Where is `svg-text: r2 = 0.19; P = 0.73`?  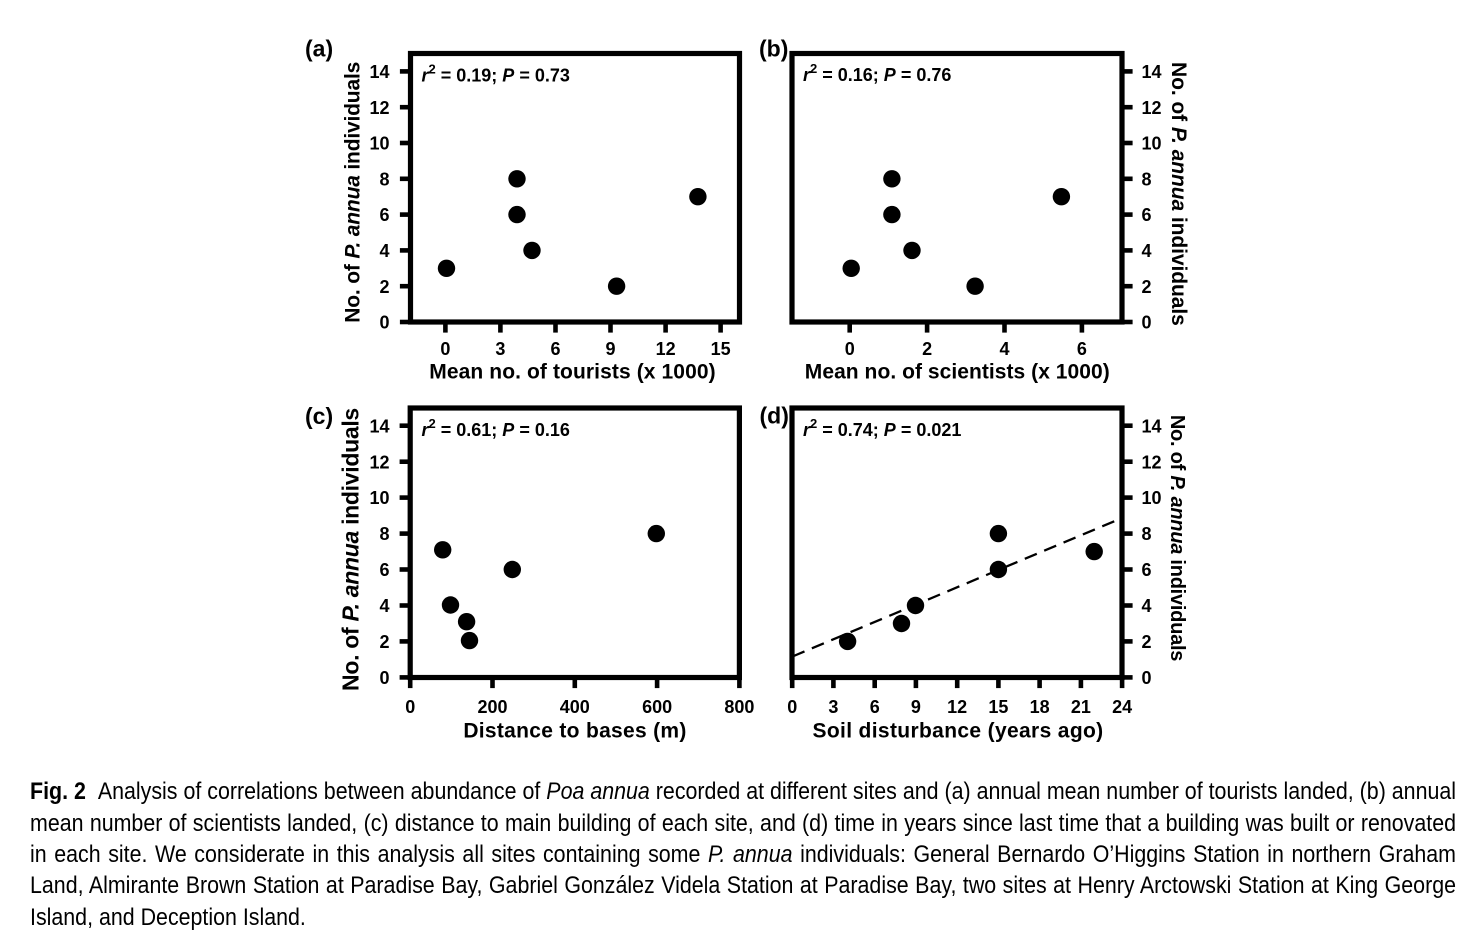
svg-text: r2 = 0.19; P = 0.73 is located at coordinates (496, 74).